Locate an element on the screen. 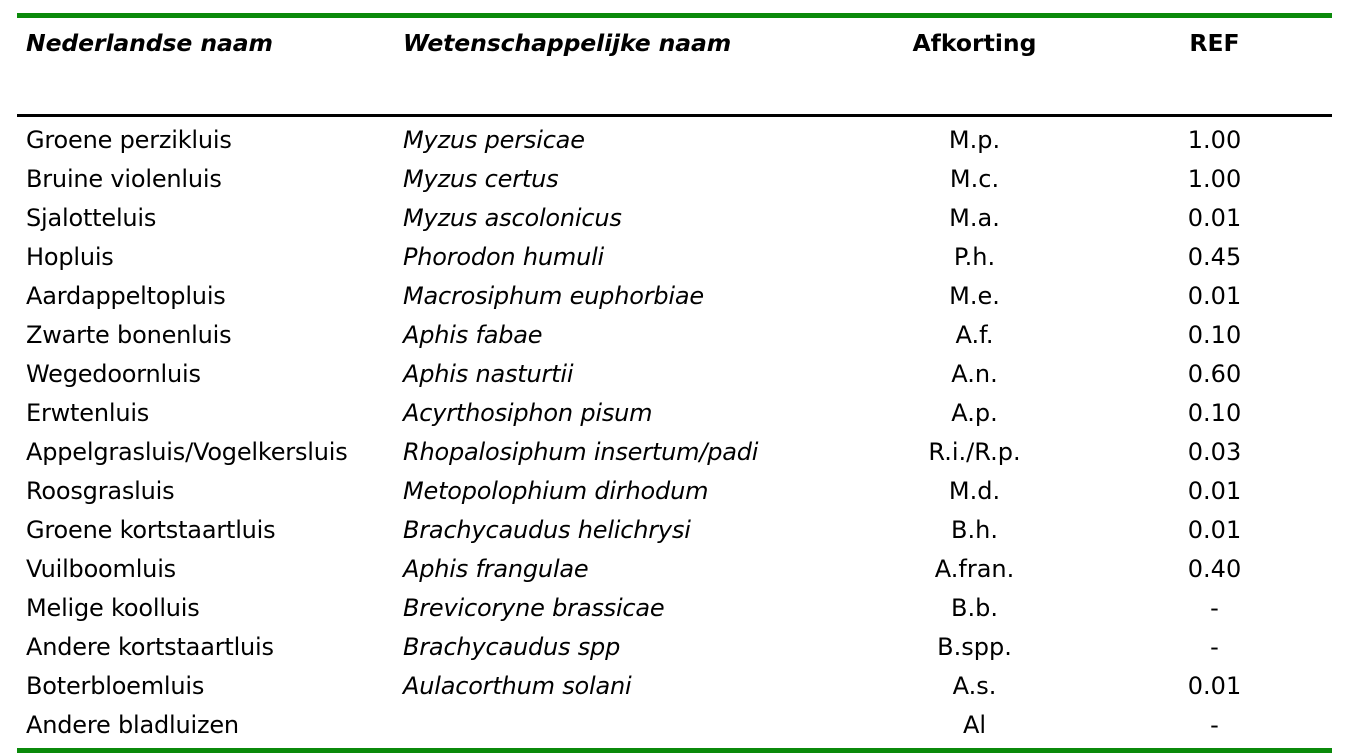  cell-abbreviation: M.a. is located at coordinates (974, 217).